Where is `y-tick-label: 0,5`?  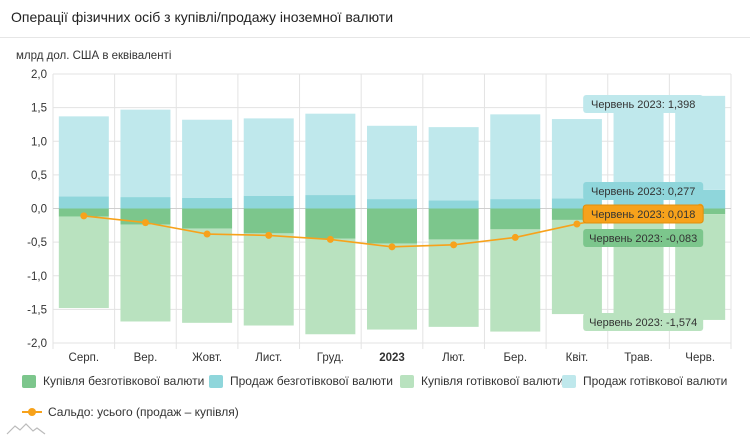
y-tick-label: 0,5 is located at coordinates (39, 176).